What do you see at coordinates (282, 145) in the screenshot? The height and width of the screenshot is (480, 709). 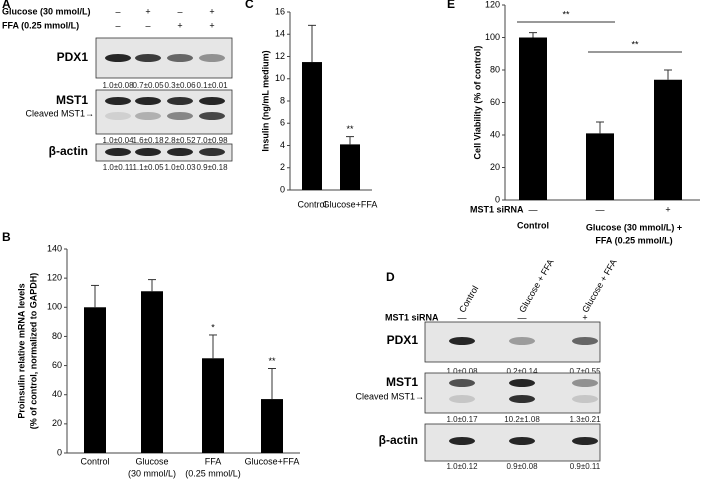 I see `y-tick-label: 4` at bounding box center [282, 145].